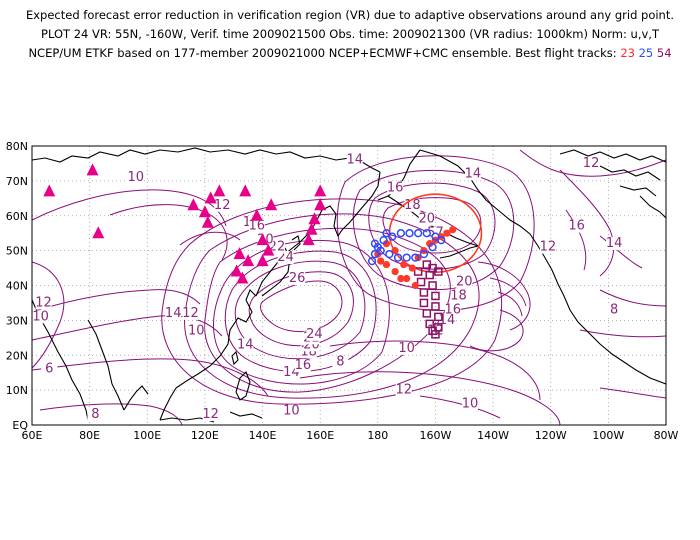 This screenshot has height=540, width=700. What do you see at coordinates (17, 251) in the screenshot?
I see `latitude-label: 50N` at bounding box center [17, 251].